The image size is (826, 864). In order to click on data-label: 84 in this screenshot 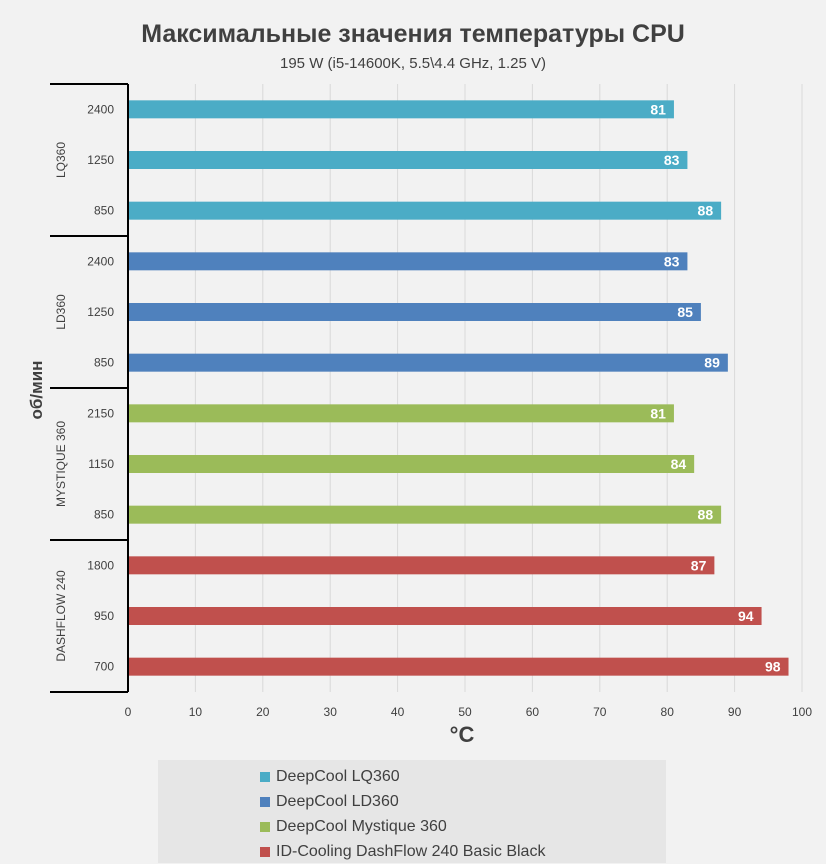, I will do `click(679, 464)`.